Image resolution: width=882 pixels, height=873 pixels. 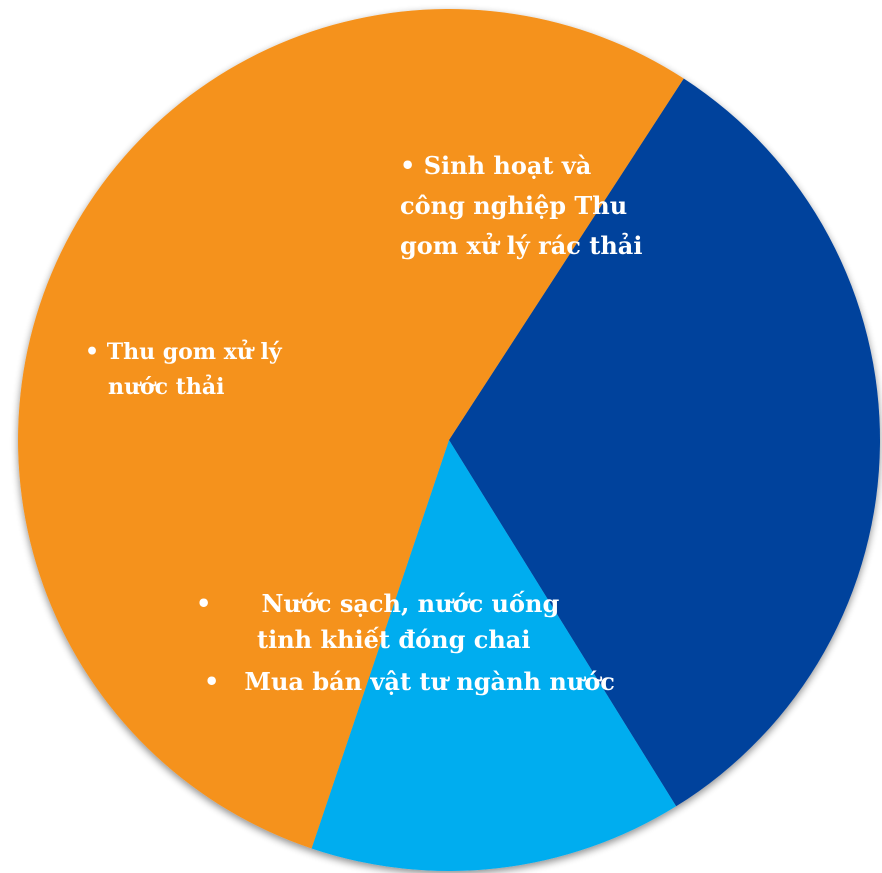 What do you see at coordinates (521, 245) in the screenshot?
I see `slice-label-line: gom xử lý rác thải` at bounding box center [521, 245].